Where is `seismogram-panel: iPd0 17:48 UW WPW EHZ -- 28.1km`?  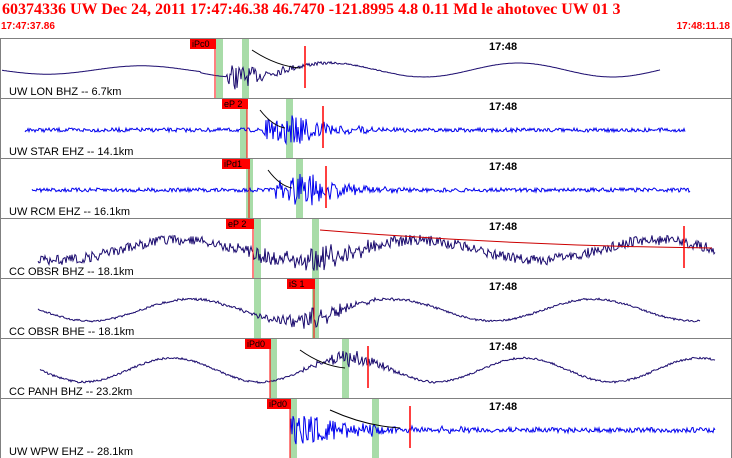 seismogram-panel: iPd0 17:48 UW WPW EHZ -- 28.1km is located at coordinates (366, 428).